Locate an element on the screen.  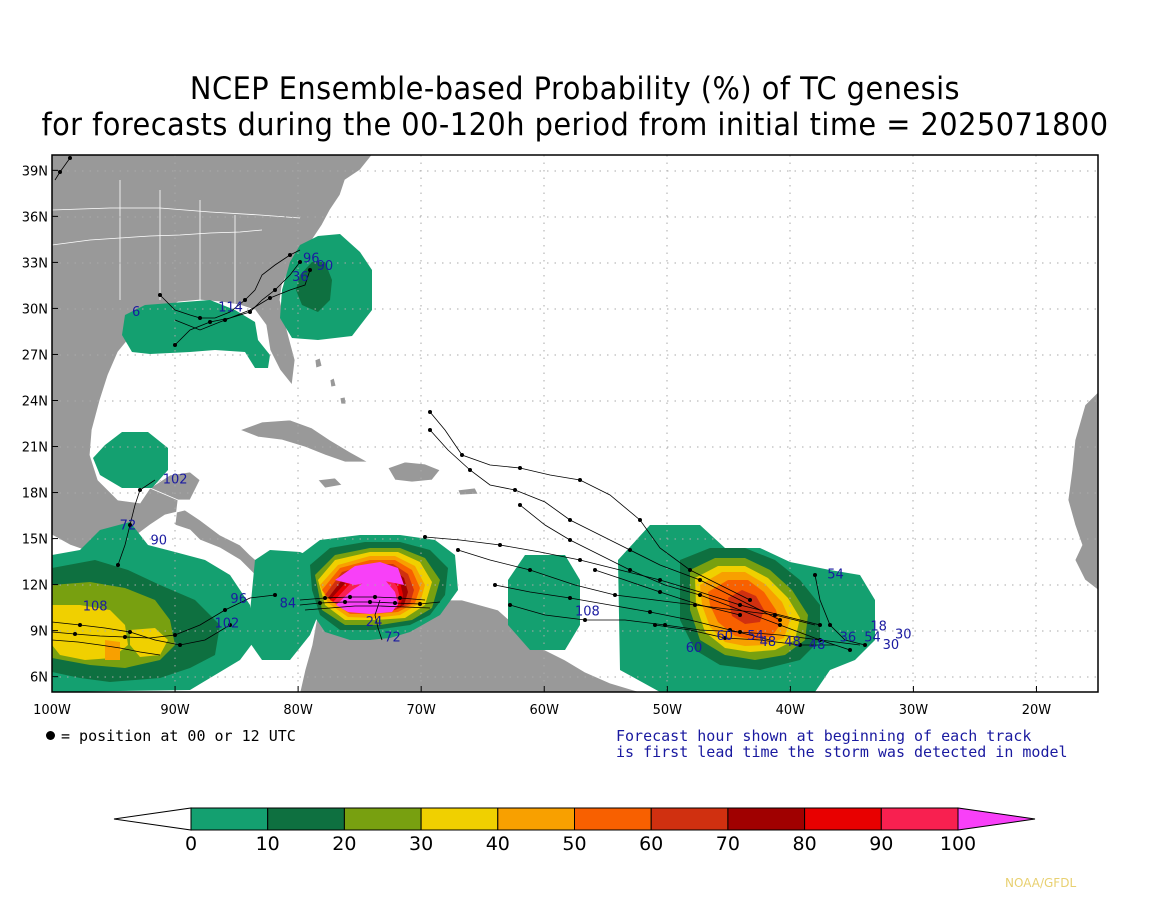
land-cuba is located at coordinates (304, 441).